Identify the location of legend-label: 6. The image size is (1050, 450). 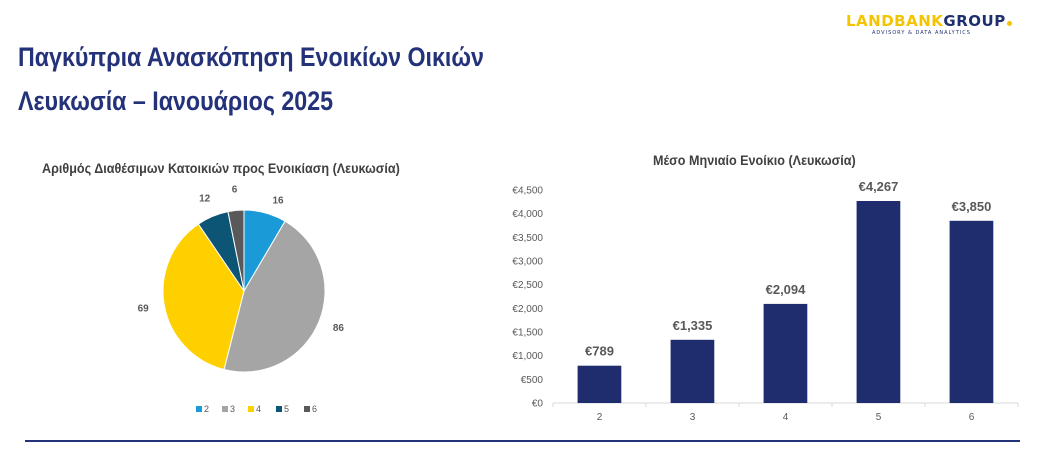
(314, 409).